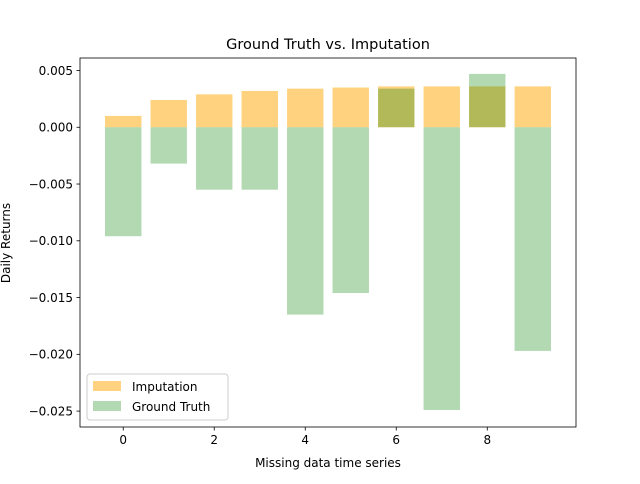  What do you see at coordinates (396, 440) in the screenshot?
I see `x-tick-label: 6` at bounding box center [396, 440].